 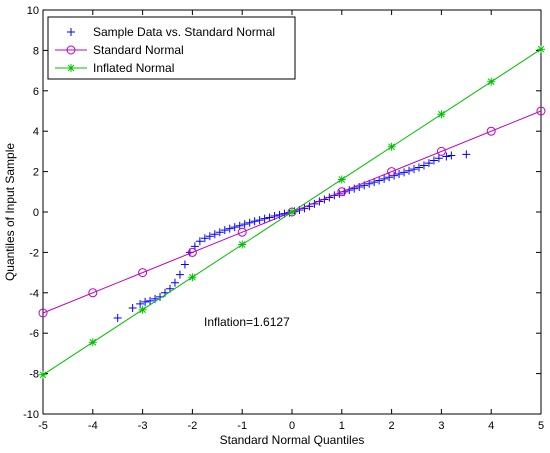 What do you see at coordinates (36, 51) in the screenshot?
I see `y-tick-label: 8` at bounding box center [36, 51].